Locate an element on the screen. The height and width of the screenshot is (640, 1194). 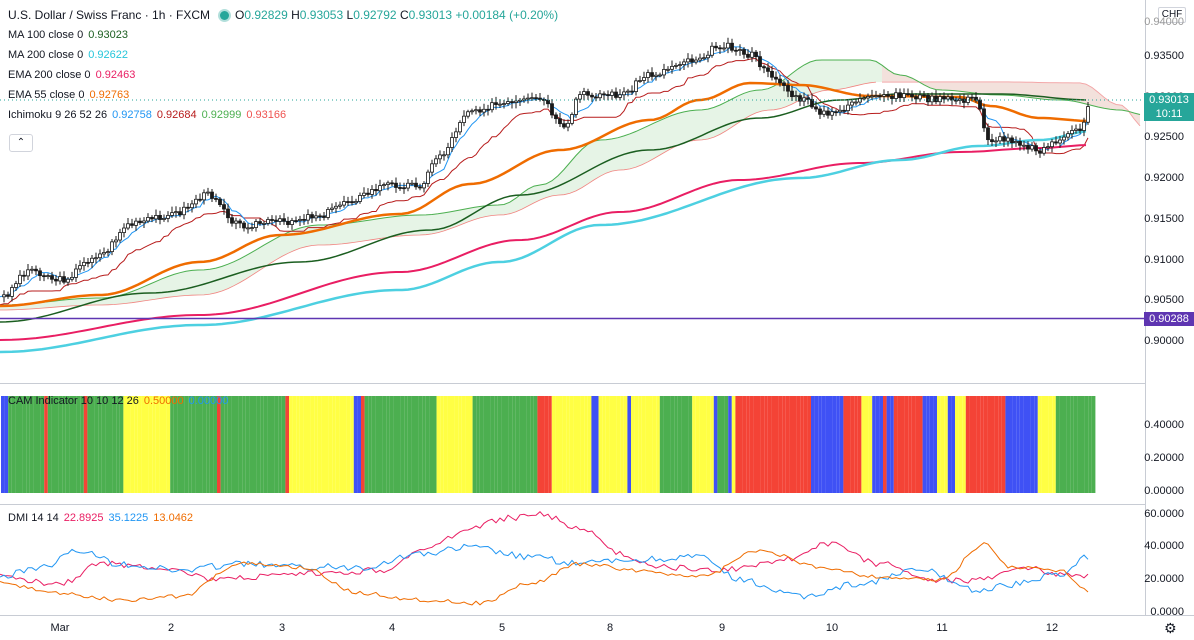
legend-value: 35.1225 is located at coordinates (128, 518).